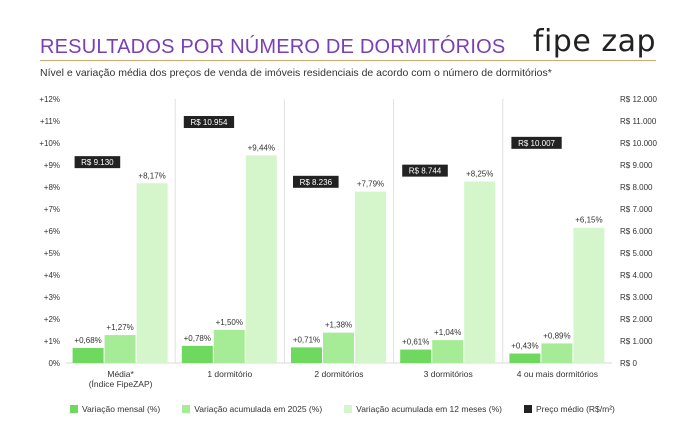 The height and width of the screenshot is (429, 700). I want to click on y-left-tick-label: +9%, so click(52, 165).